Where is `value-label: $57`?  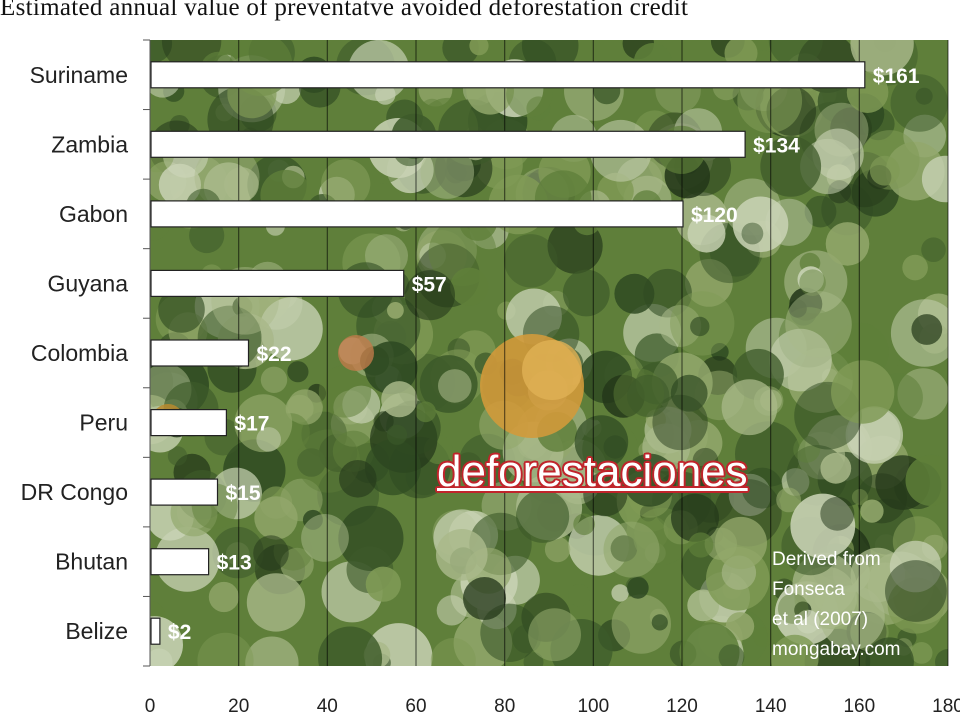 value-label: $57 is located at coordinates (429, 284).